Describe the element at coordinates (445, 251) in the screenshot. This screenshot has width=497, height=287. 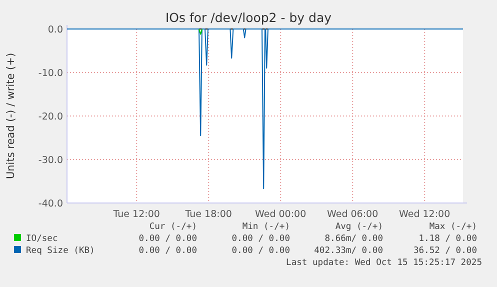
I see `text: 36.52 / 0.00` at that location.